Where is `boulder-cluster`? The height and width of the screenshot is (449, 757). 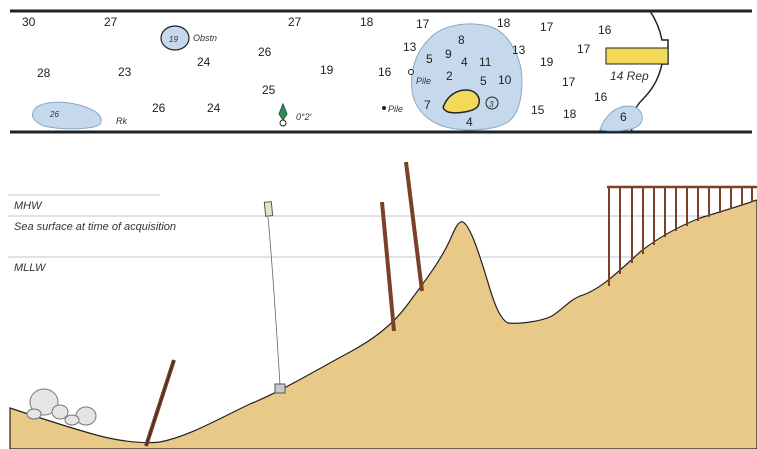
boulder-cluster is located at coordinates (61, 407).